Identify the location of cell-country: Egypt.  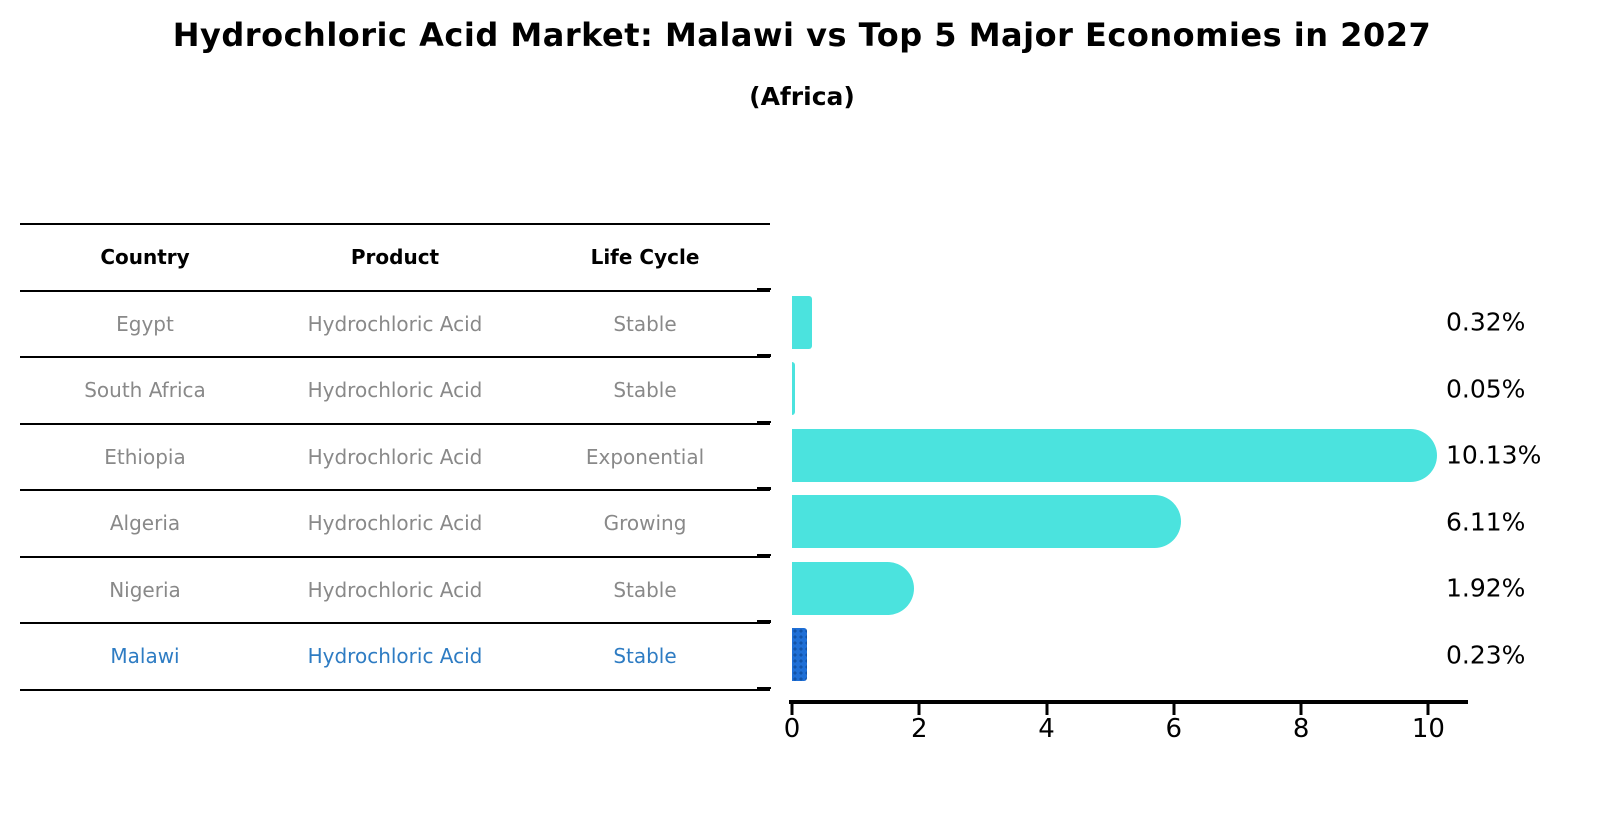
(145, 323).